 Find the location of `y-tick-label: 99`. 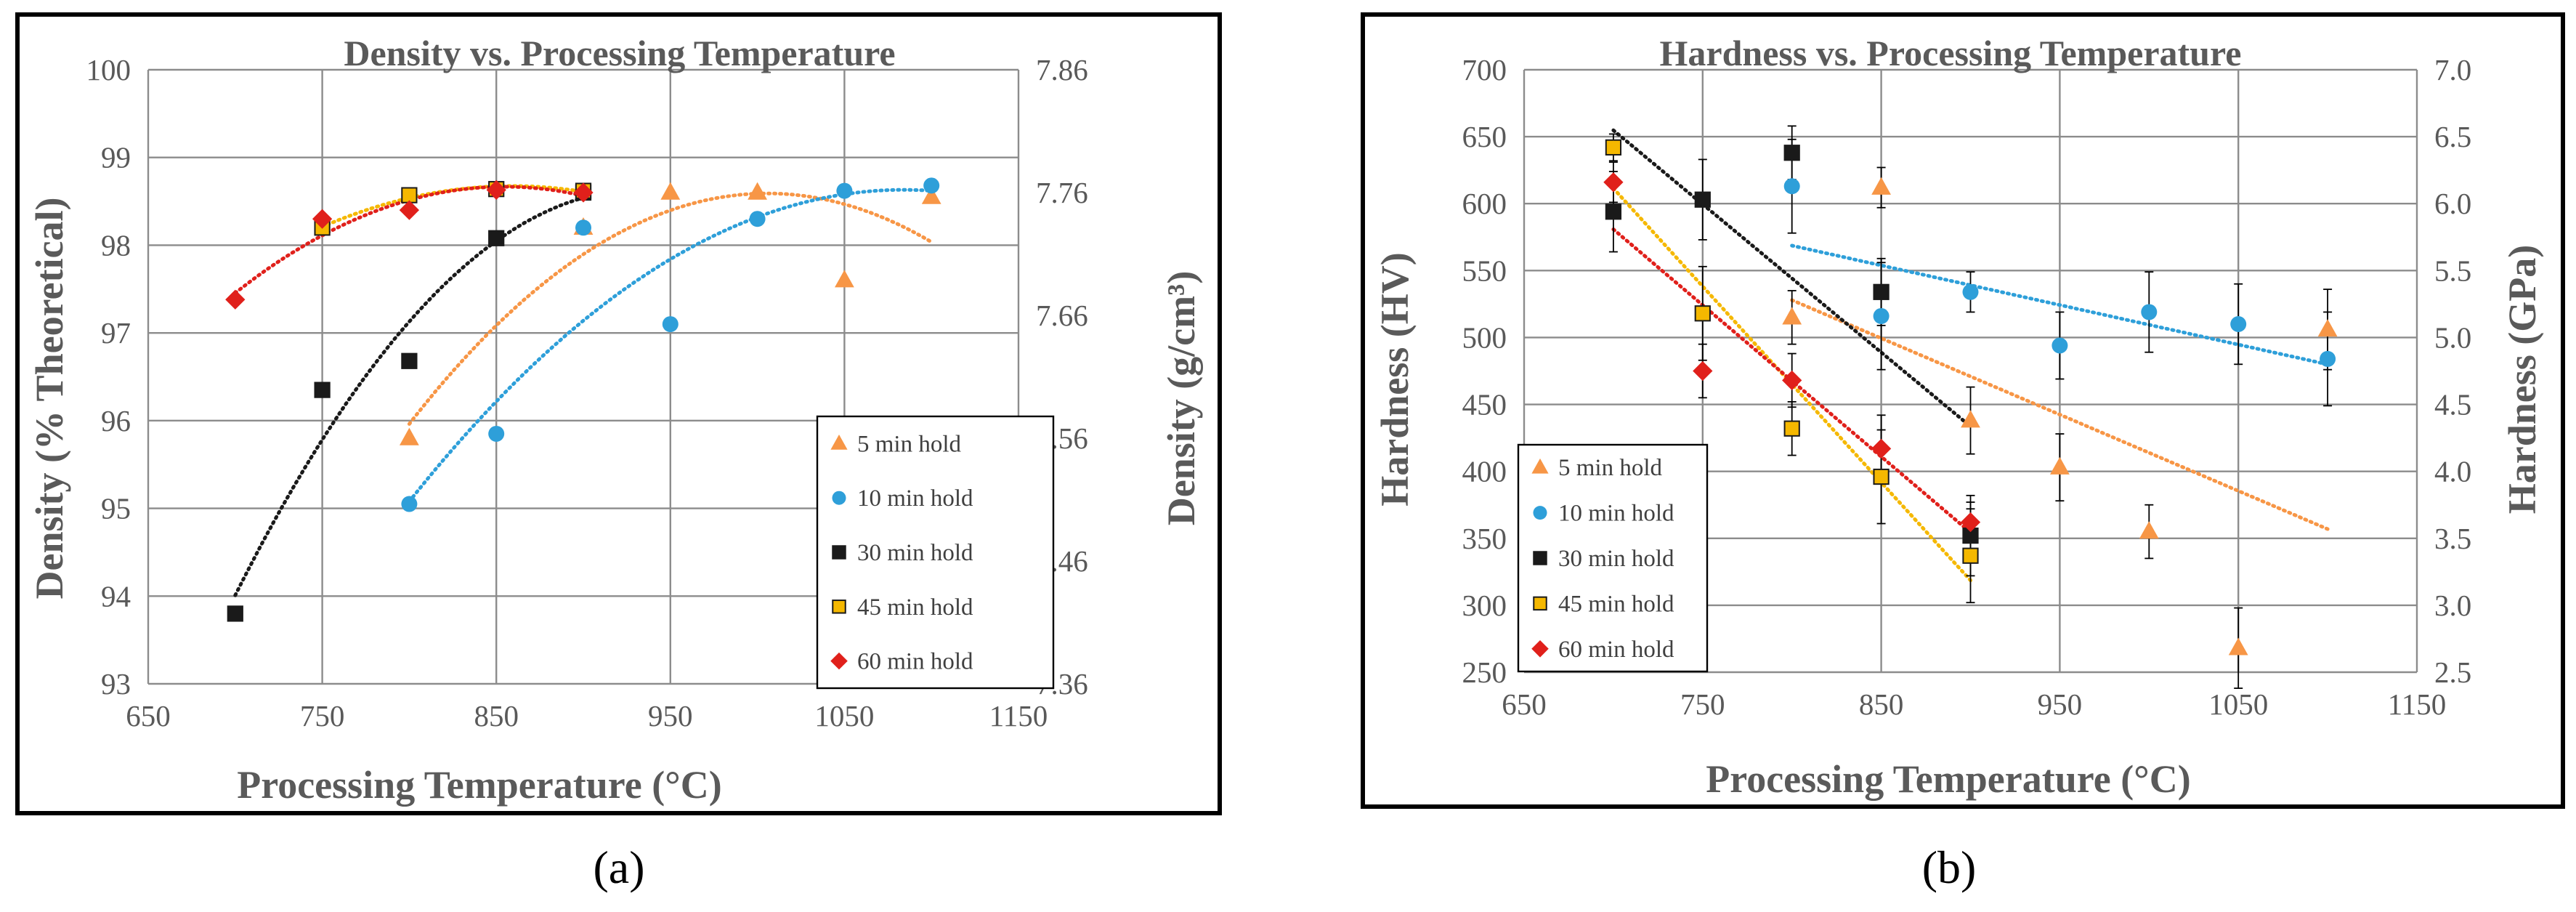

y-tick-label: 99 is located at coordinates (116, 157).